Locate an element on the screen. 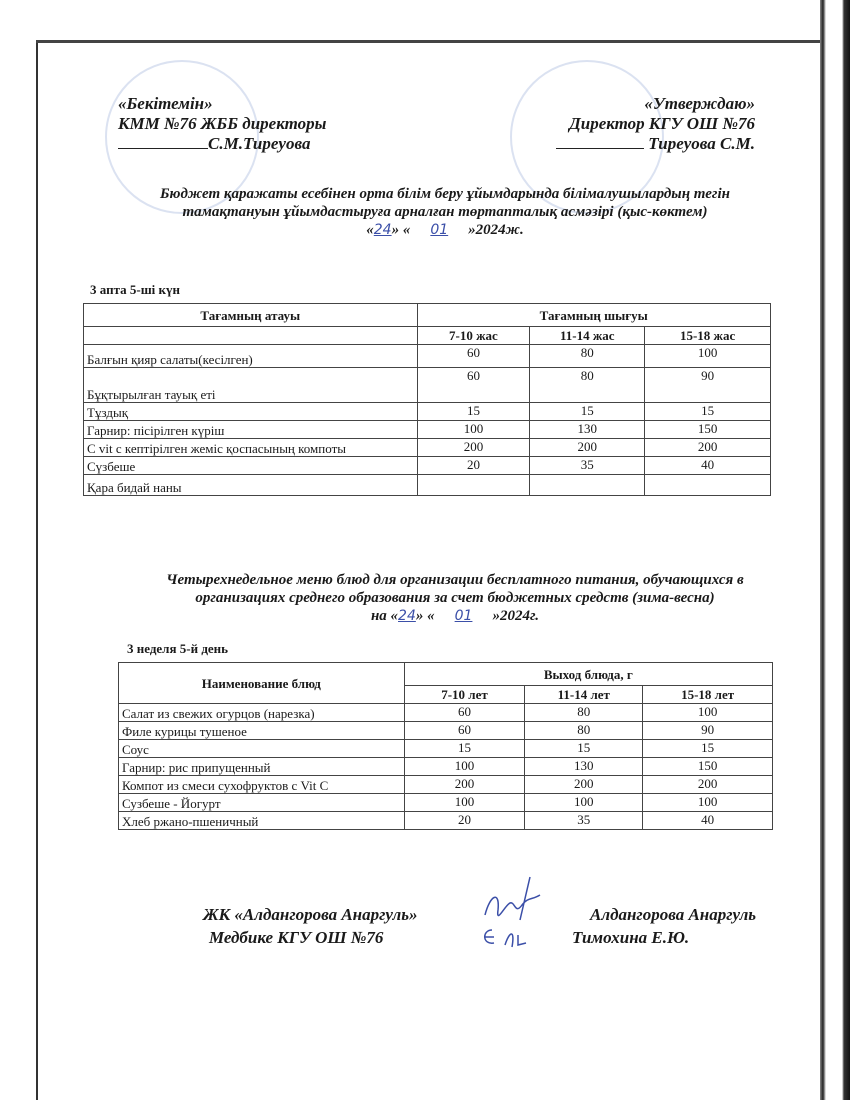 This screenshot has width=850, height=1100. dish-name: Сузбеше - Йогурт is located at coordinates (261, 802).